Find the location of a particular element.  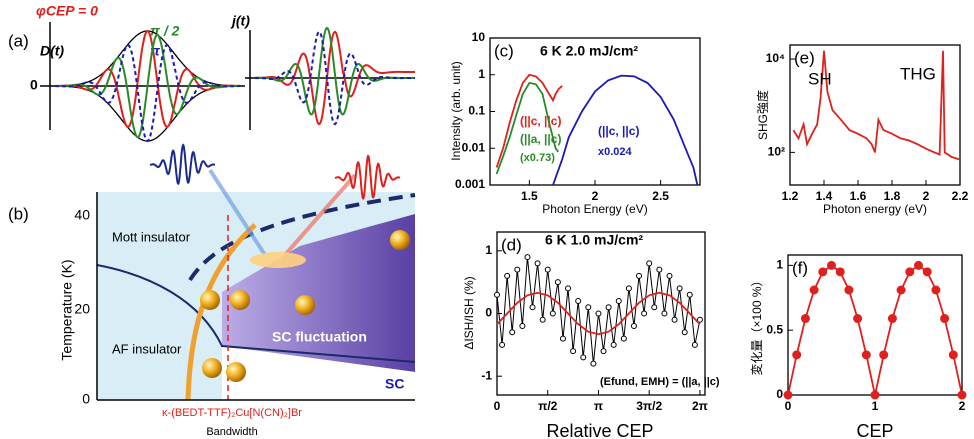

x-tick-label: 2π is located at coordinates (700, 406).